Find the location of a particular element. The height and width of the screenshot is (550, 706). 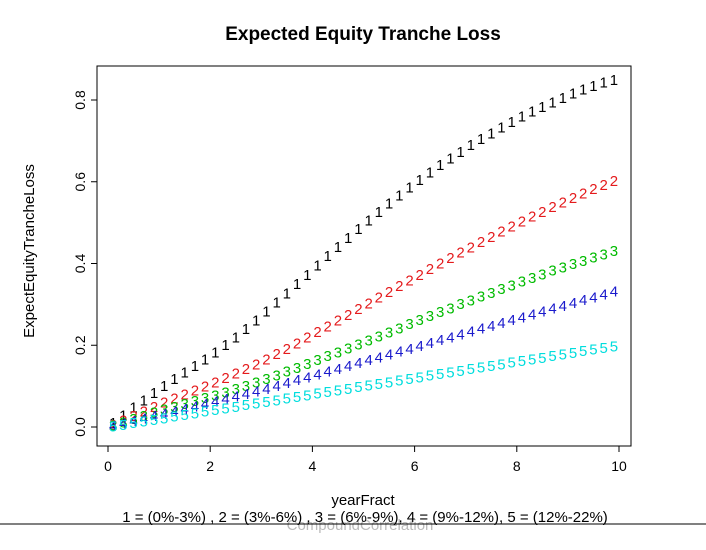

y-tick-label: 0.6 is located at coordinates (80, 182).